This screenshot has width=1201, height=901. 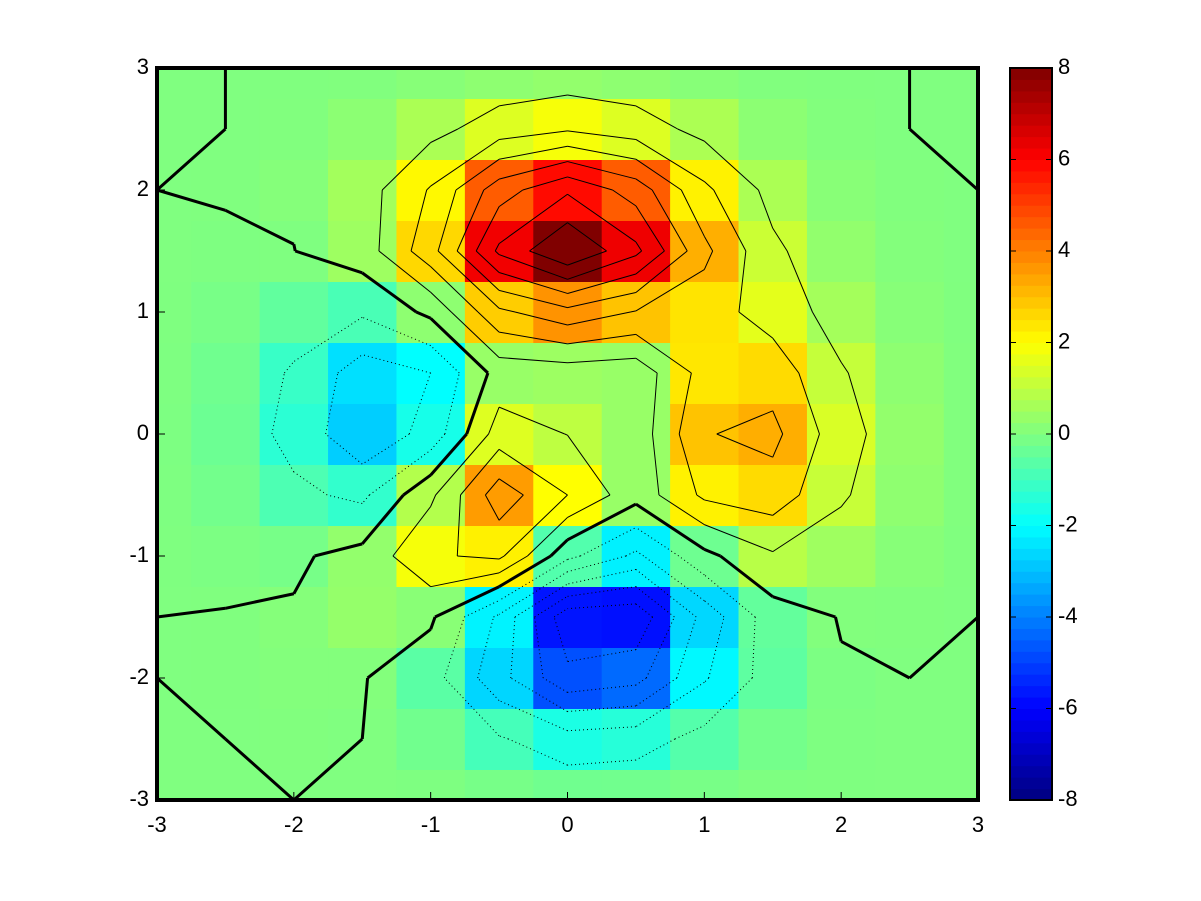 What do you see at coordinates (1064, 66) in the screenshot?
I see `colorbar-tick-label: 8` at bounding box center [1064, 66].